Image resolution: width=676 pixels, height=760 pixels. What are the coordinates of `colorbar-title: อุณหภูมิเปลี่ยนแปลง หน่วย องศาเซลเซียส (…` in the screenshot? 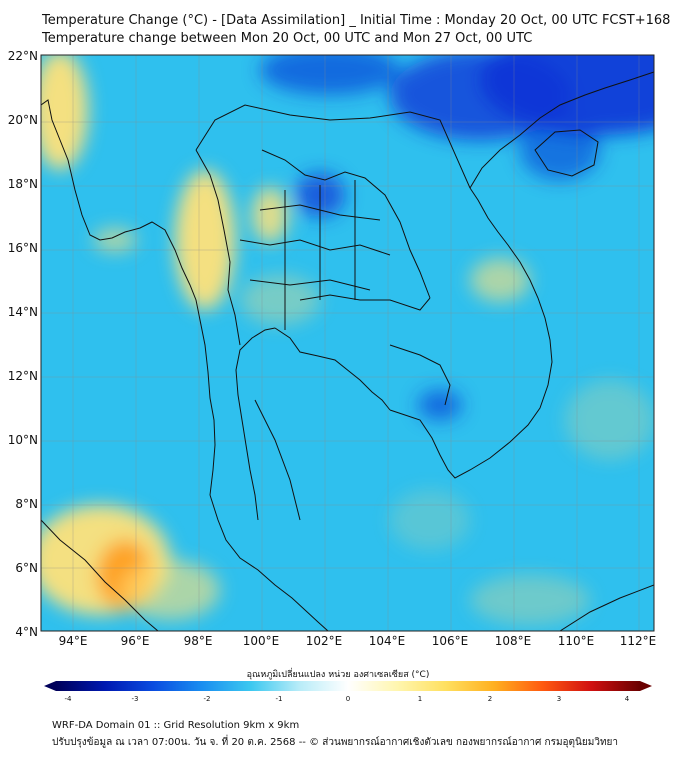 It's located at (338, 675).